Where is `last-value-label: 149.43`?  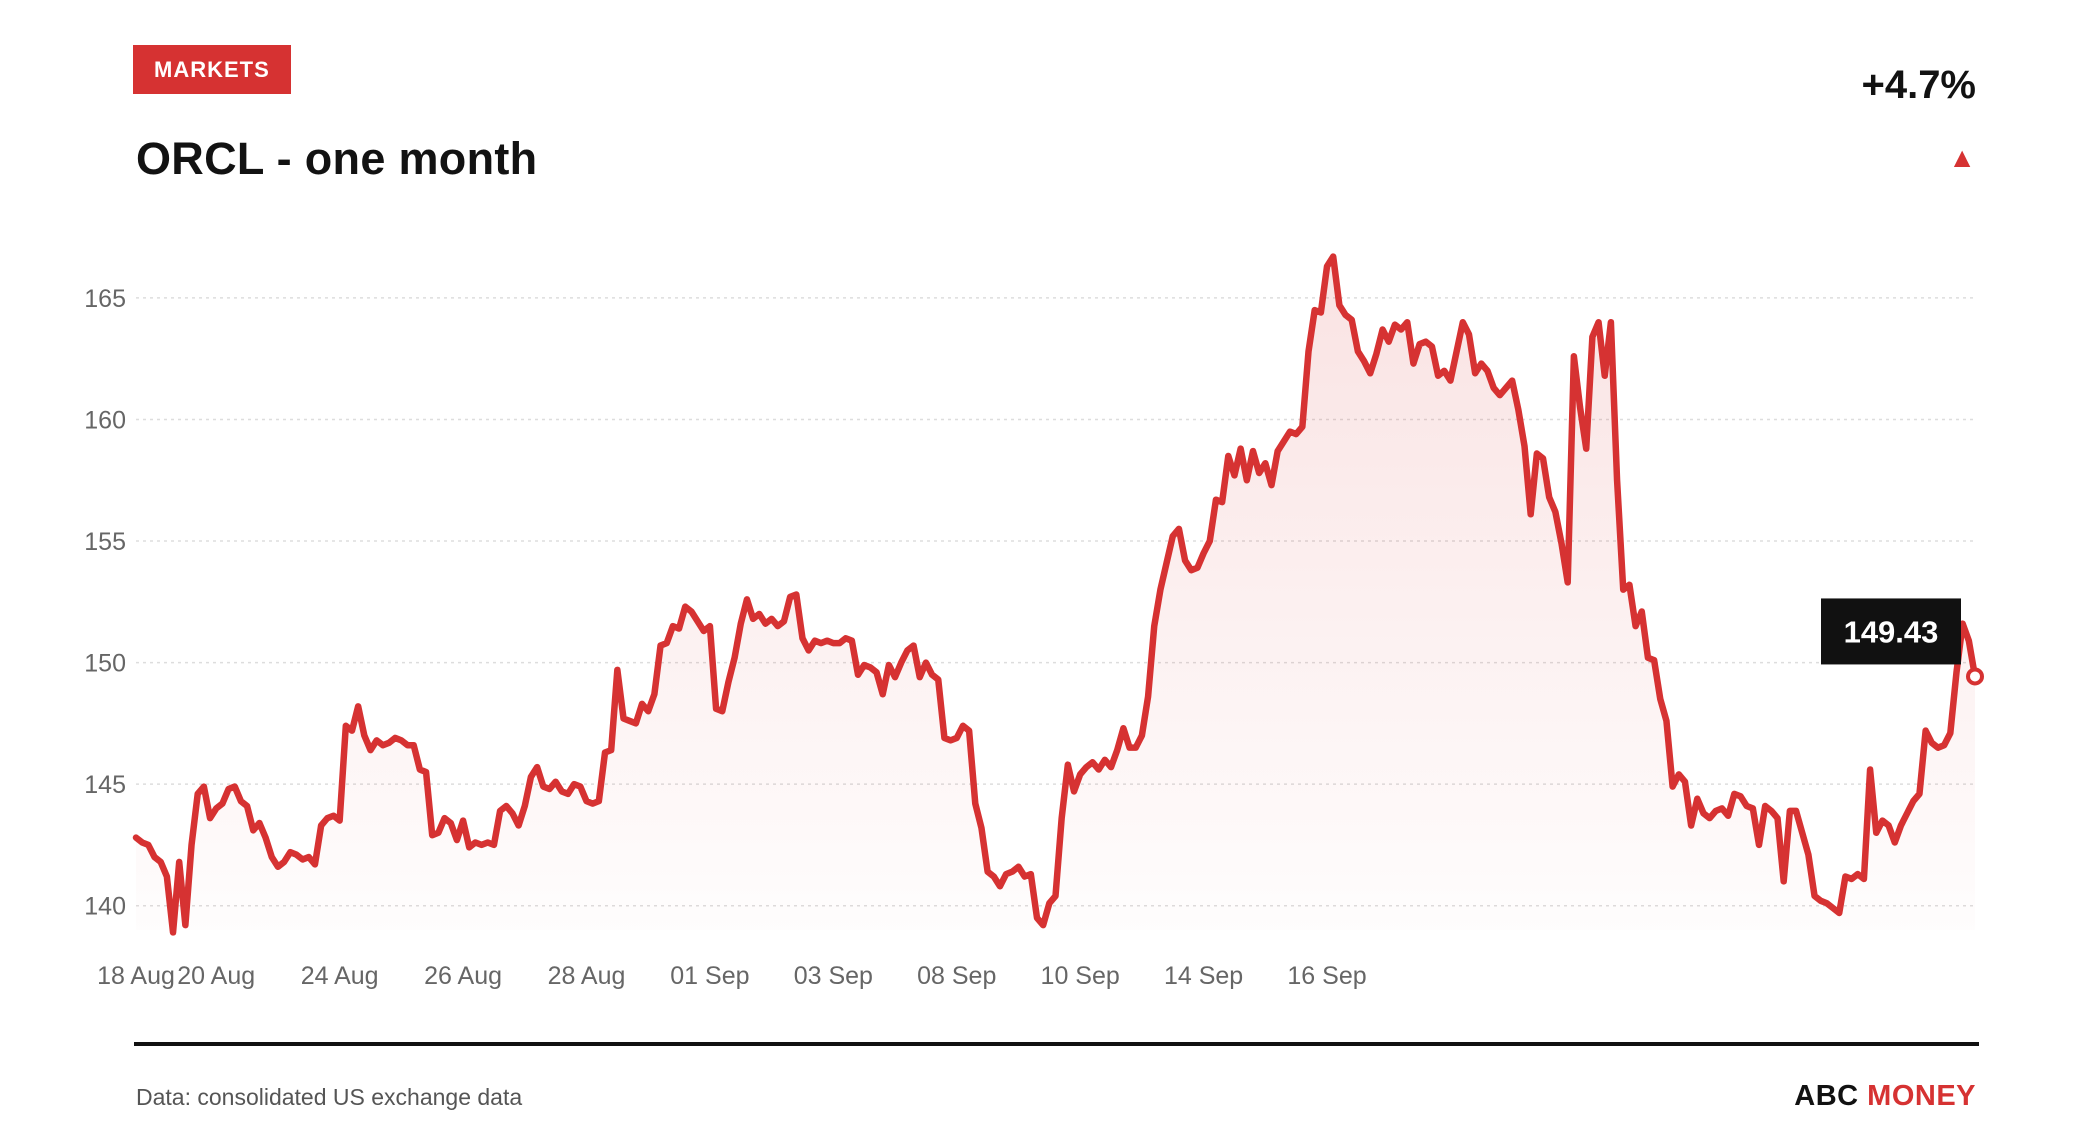 last-value-label: 149.43 is located at coordinates (1891, 631).